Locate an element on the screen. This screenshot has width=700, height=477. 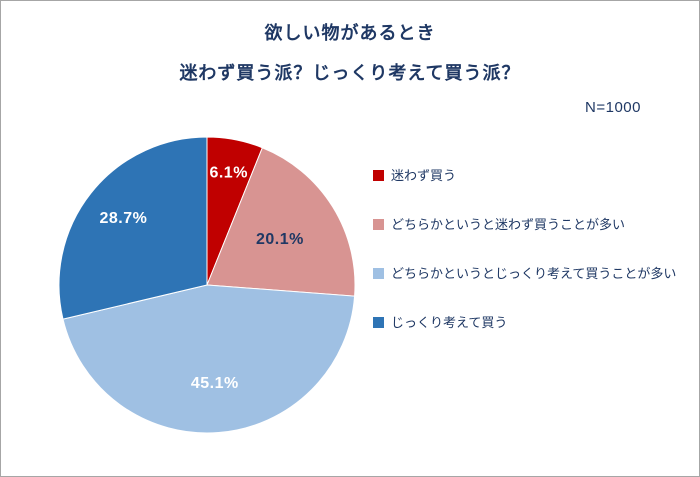
legend-label-buy-immediately: 迷わず買う is located at coordinates (424, 175).